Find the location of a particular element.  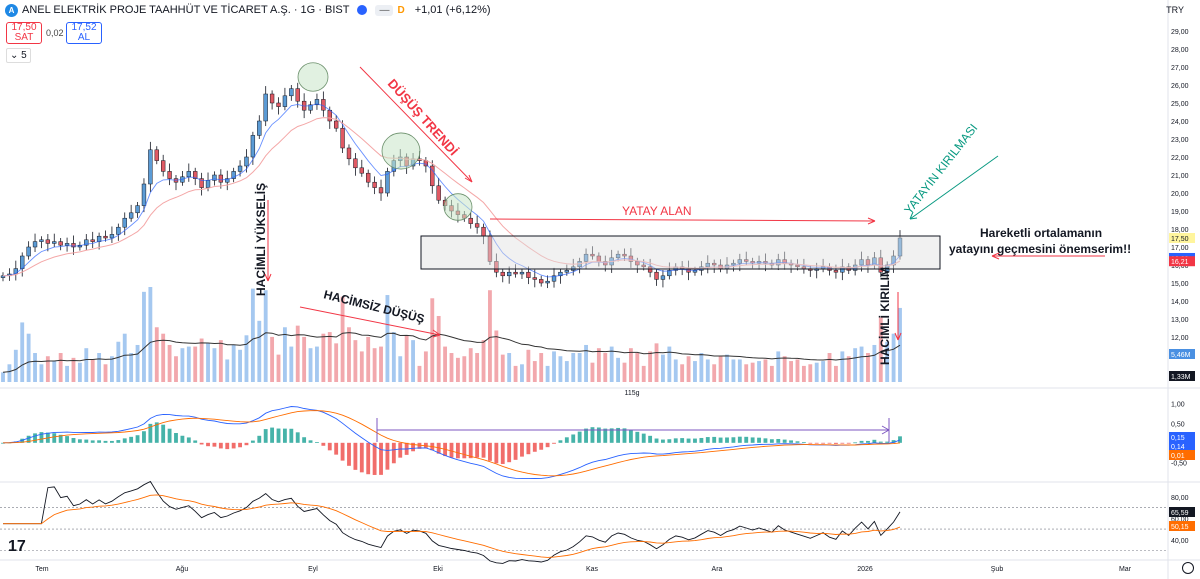

price-tick-label: 20,00 is located at coordinates (1180, 194).